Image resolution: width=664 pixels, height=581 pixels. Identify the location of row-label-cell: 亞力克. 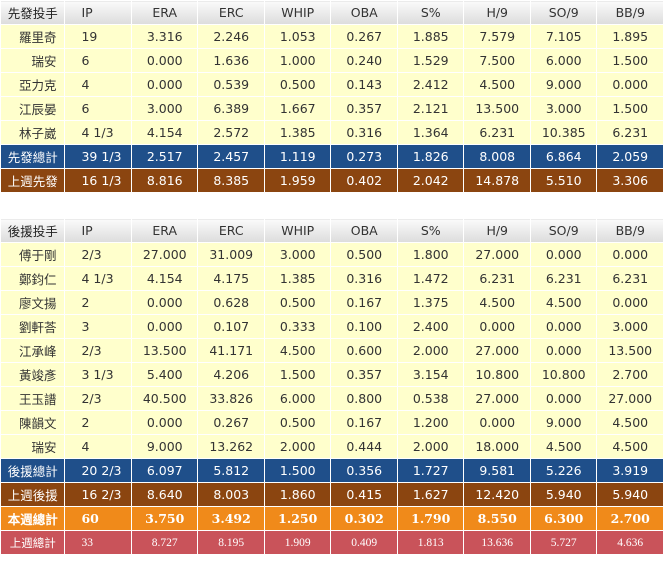
(33, 84).